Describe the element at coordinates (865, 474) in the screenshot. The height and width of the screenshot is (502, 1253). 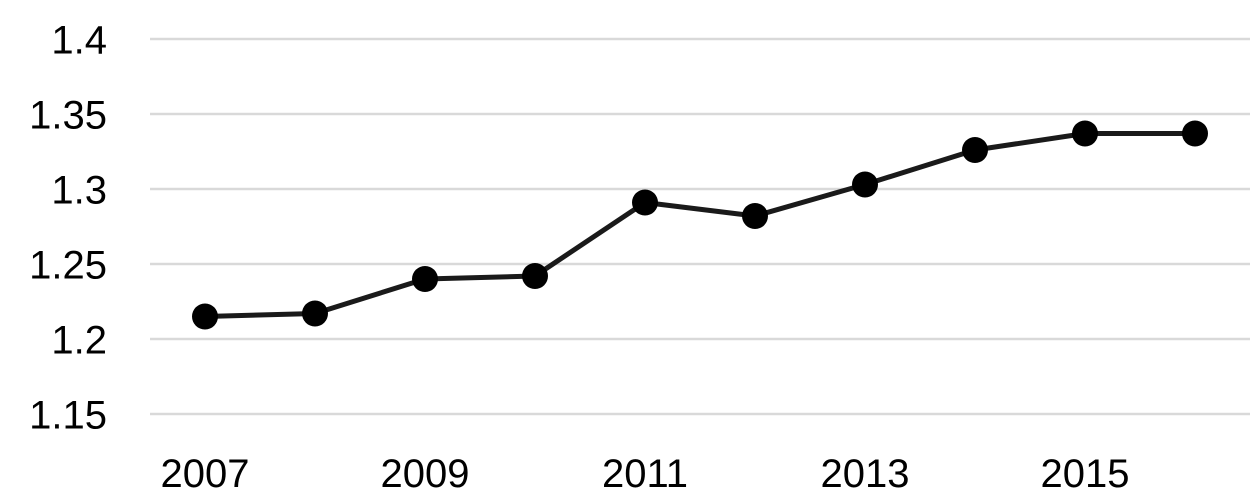
I see `x-axis-tick-label: 2013` at that location.